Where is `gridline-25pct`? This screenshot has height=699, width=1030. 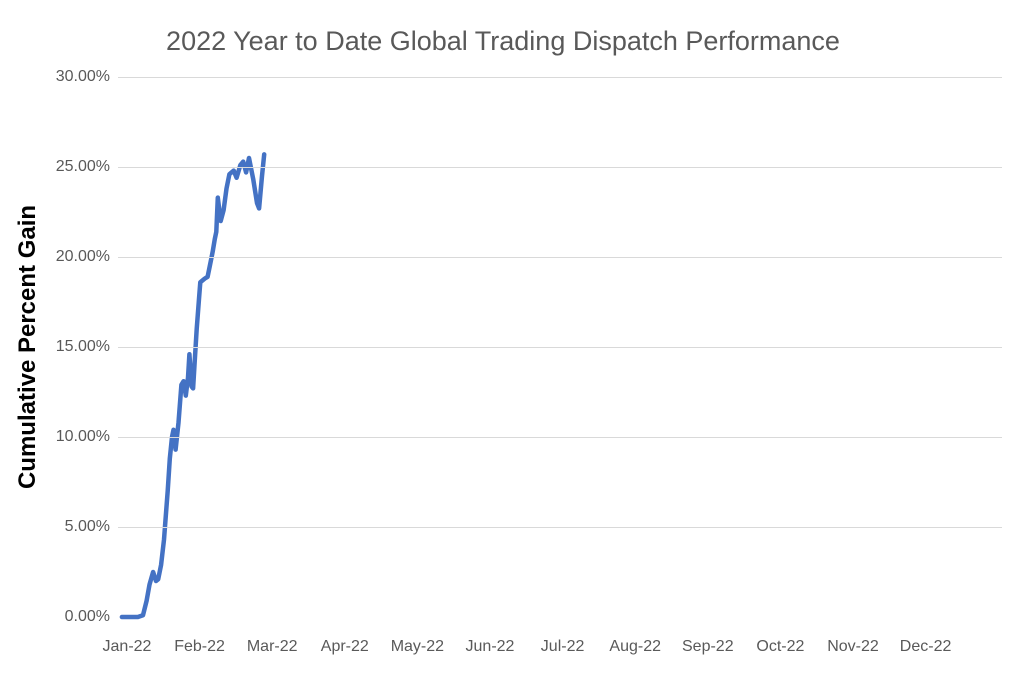
gridline-25pct is located at coordinates (560, 167).